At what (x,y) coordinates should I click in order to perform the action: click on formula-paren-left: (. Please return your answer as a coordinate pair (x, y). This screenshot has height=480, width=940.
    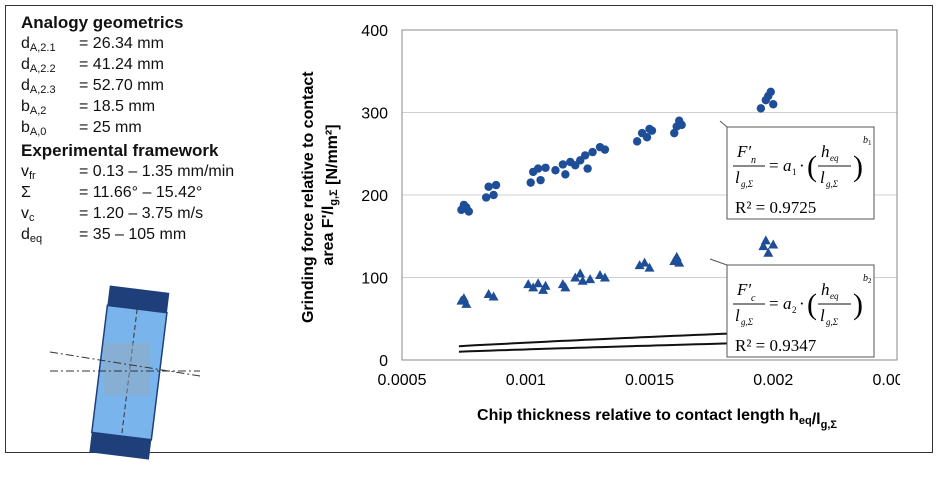
    Looking at the image, I should click on (812, 166).